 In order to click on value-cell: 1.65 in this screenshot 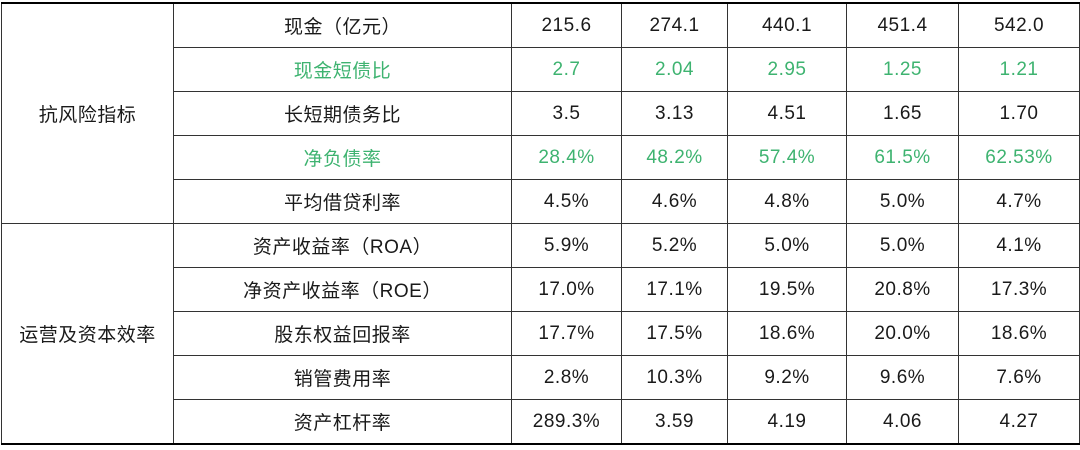, I will do `click(902, 113)`.